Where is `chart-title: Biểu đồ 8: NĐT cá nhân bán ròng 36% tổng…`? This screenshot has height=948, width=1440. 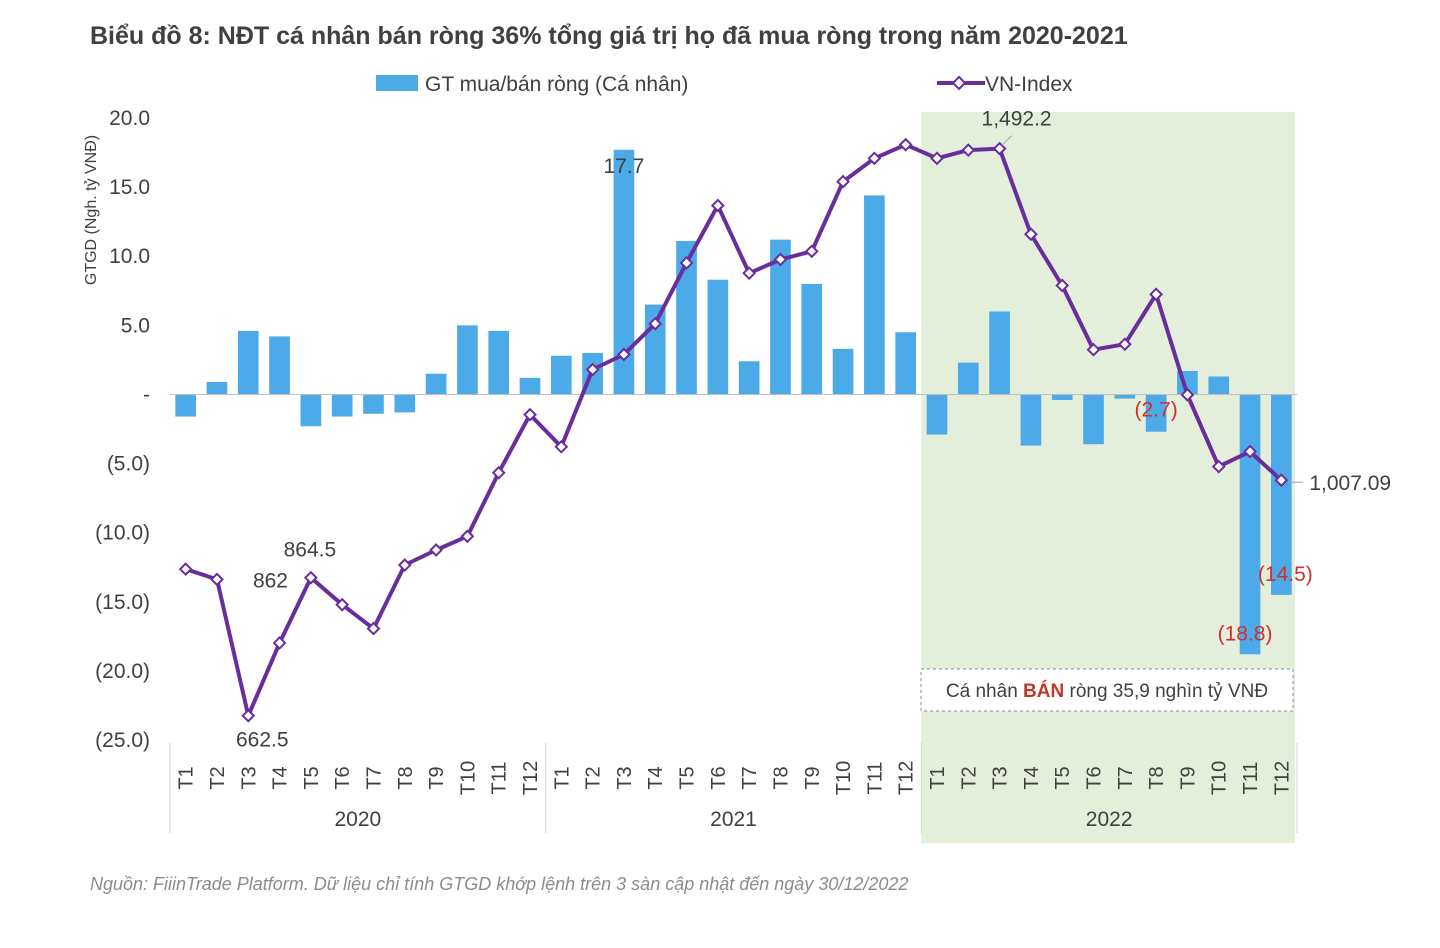 chart-title: Biểu đồ 8: NĐT cá nhân bán ròng 36% tổng… is located at coordinates (609, 36).